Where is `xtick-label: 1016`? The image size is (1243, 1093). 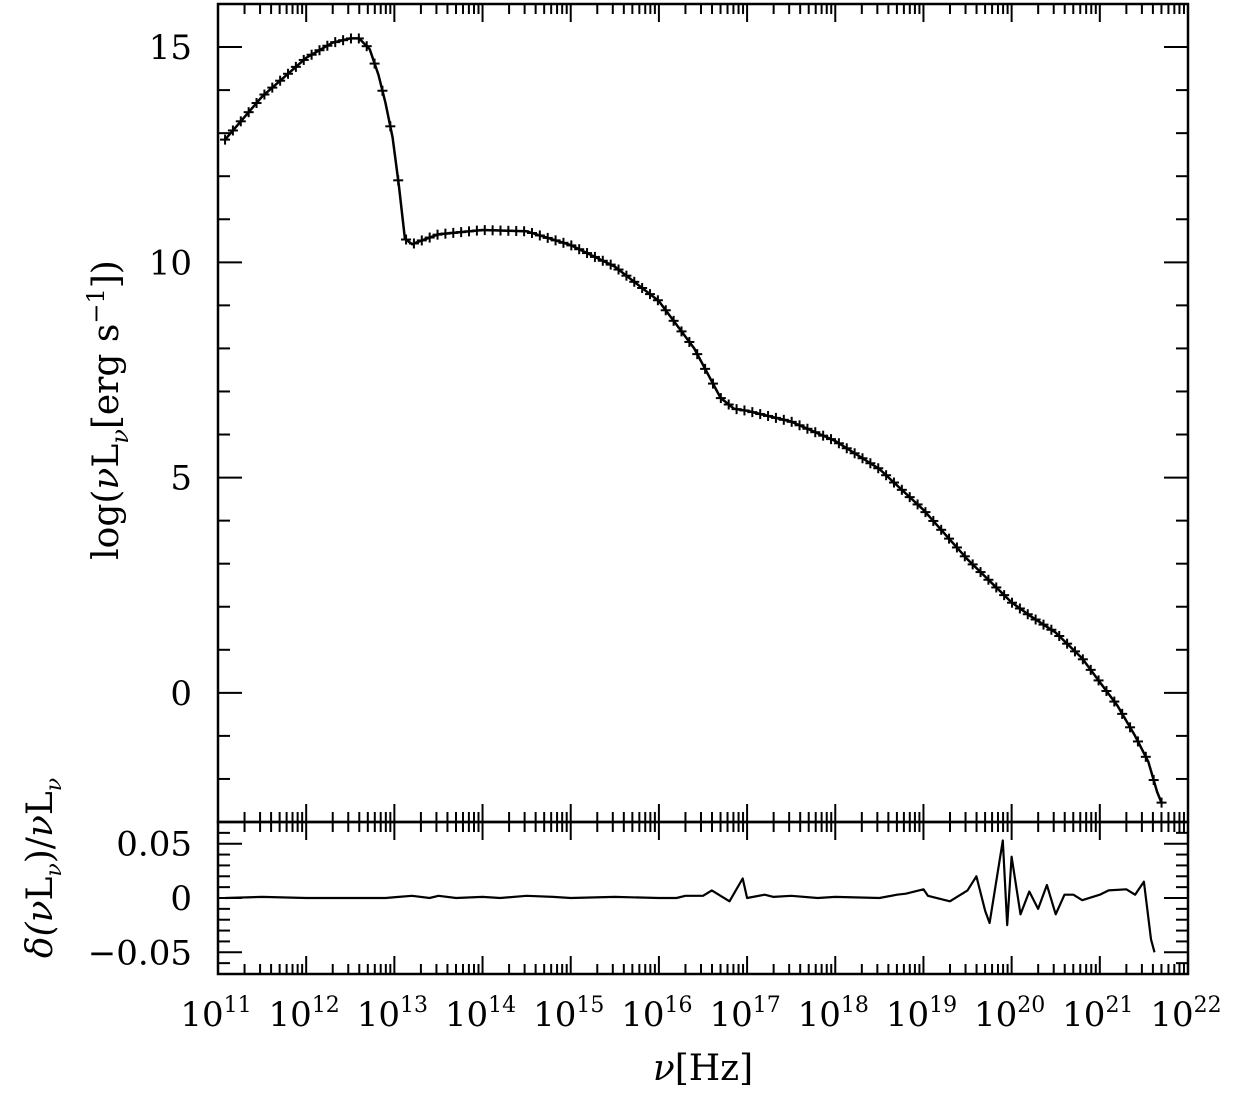 xtick-label: 1016 is located at coordinates (656, 1014).